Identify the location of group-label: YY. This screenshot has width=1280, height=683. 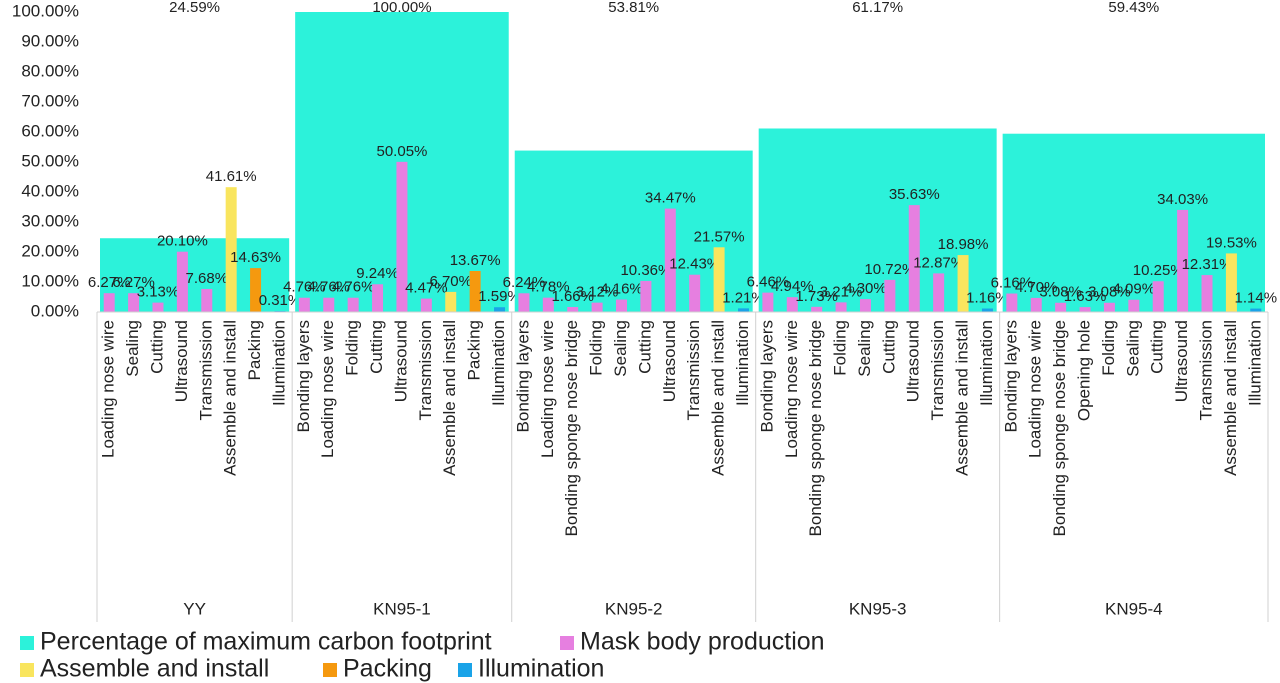
(194, 608).